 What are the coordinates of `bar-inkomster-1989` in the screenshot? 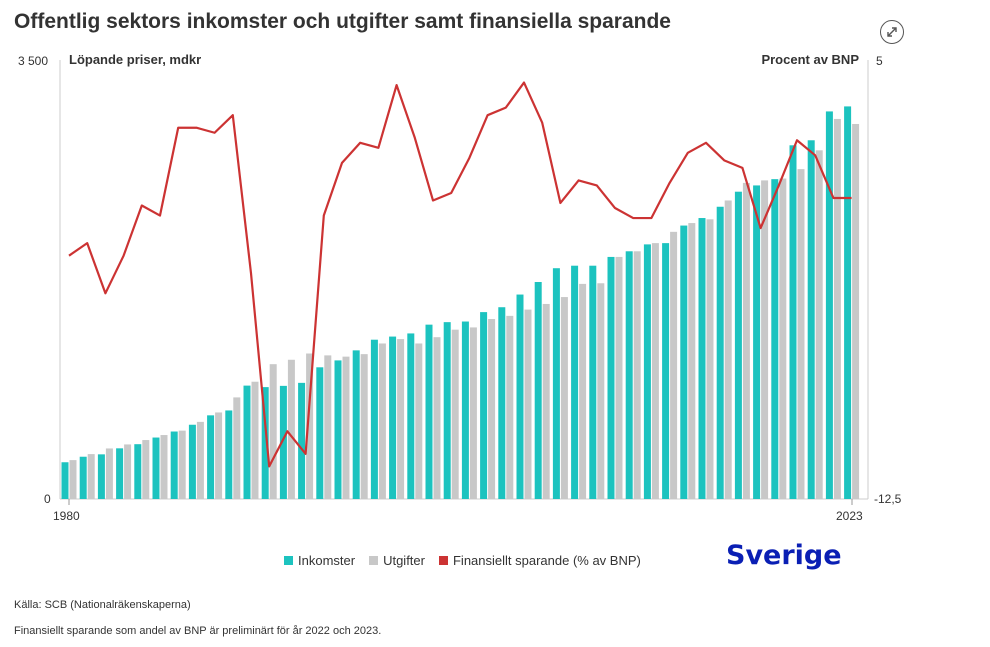 It's located at (229, 454).